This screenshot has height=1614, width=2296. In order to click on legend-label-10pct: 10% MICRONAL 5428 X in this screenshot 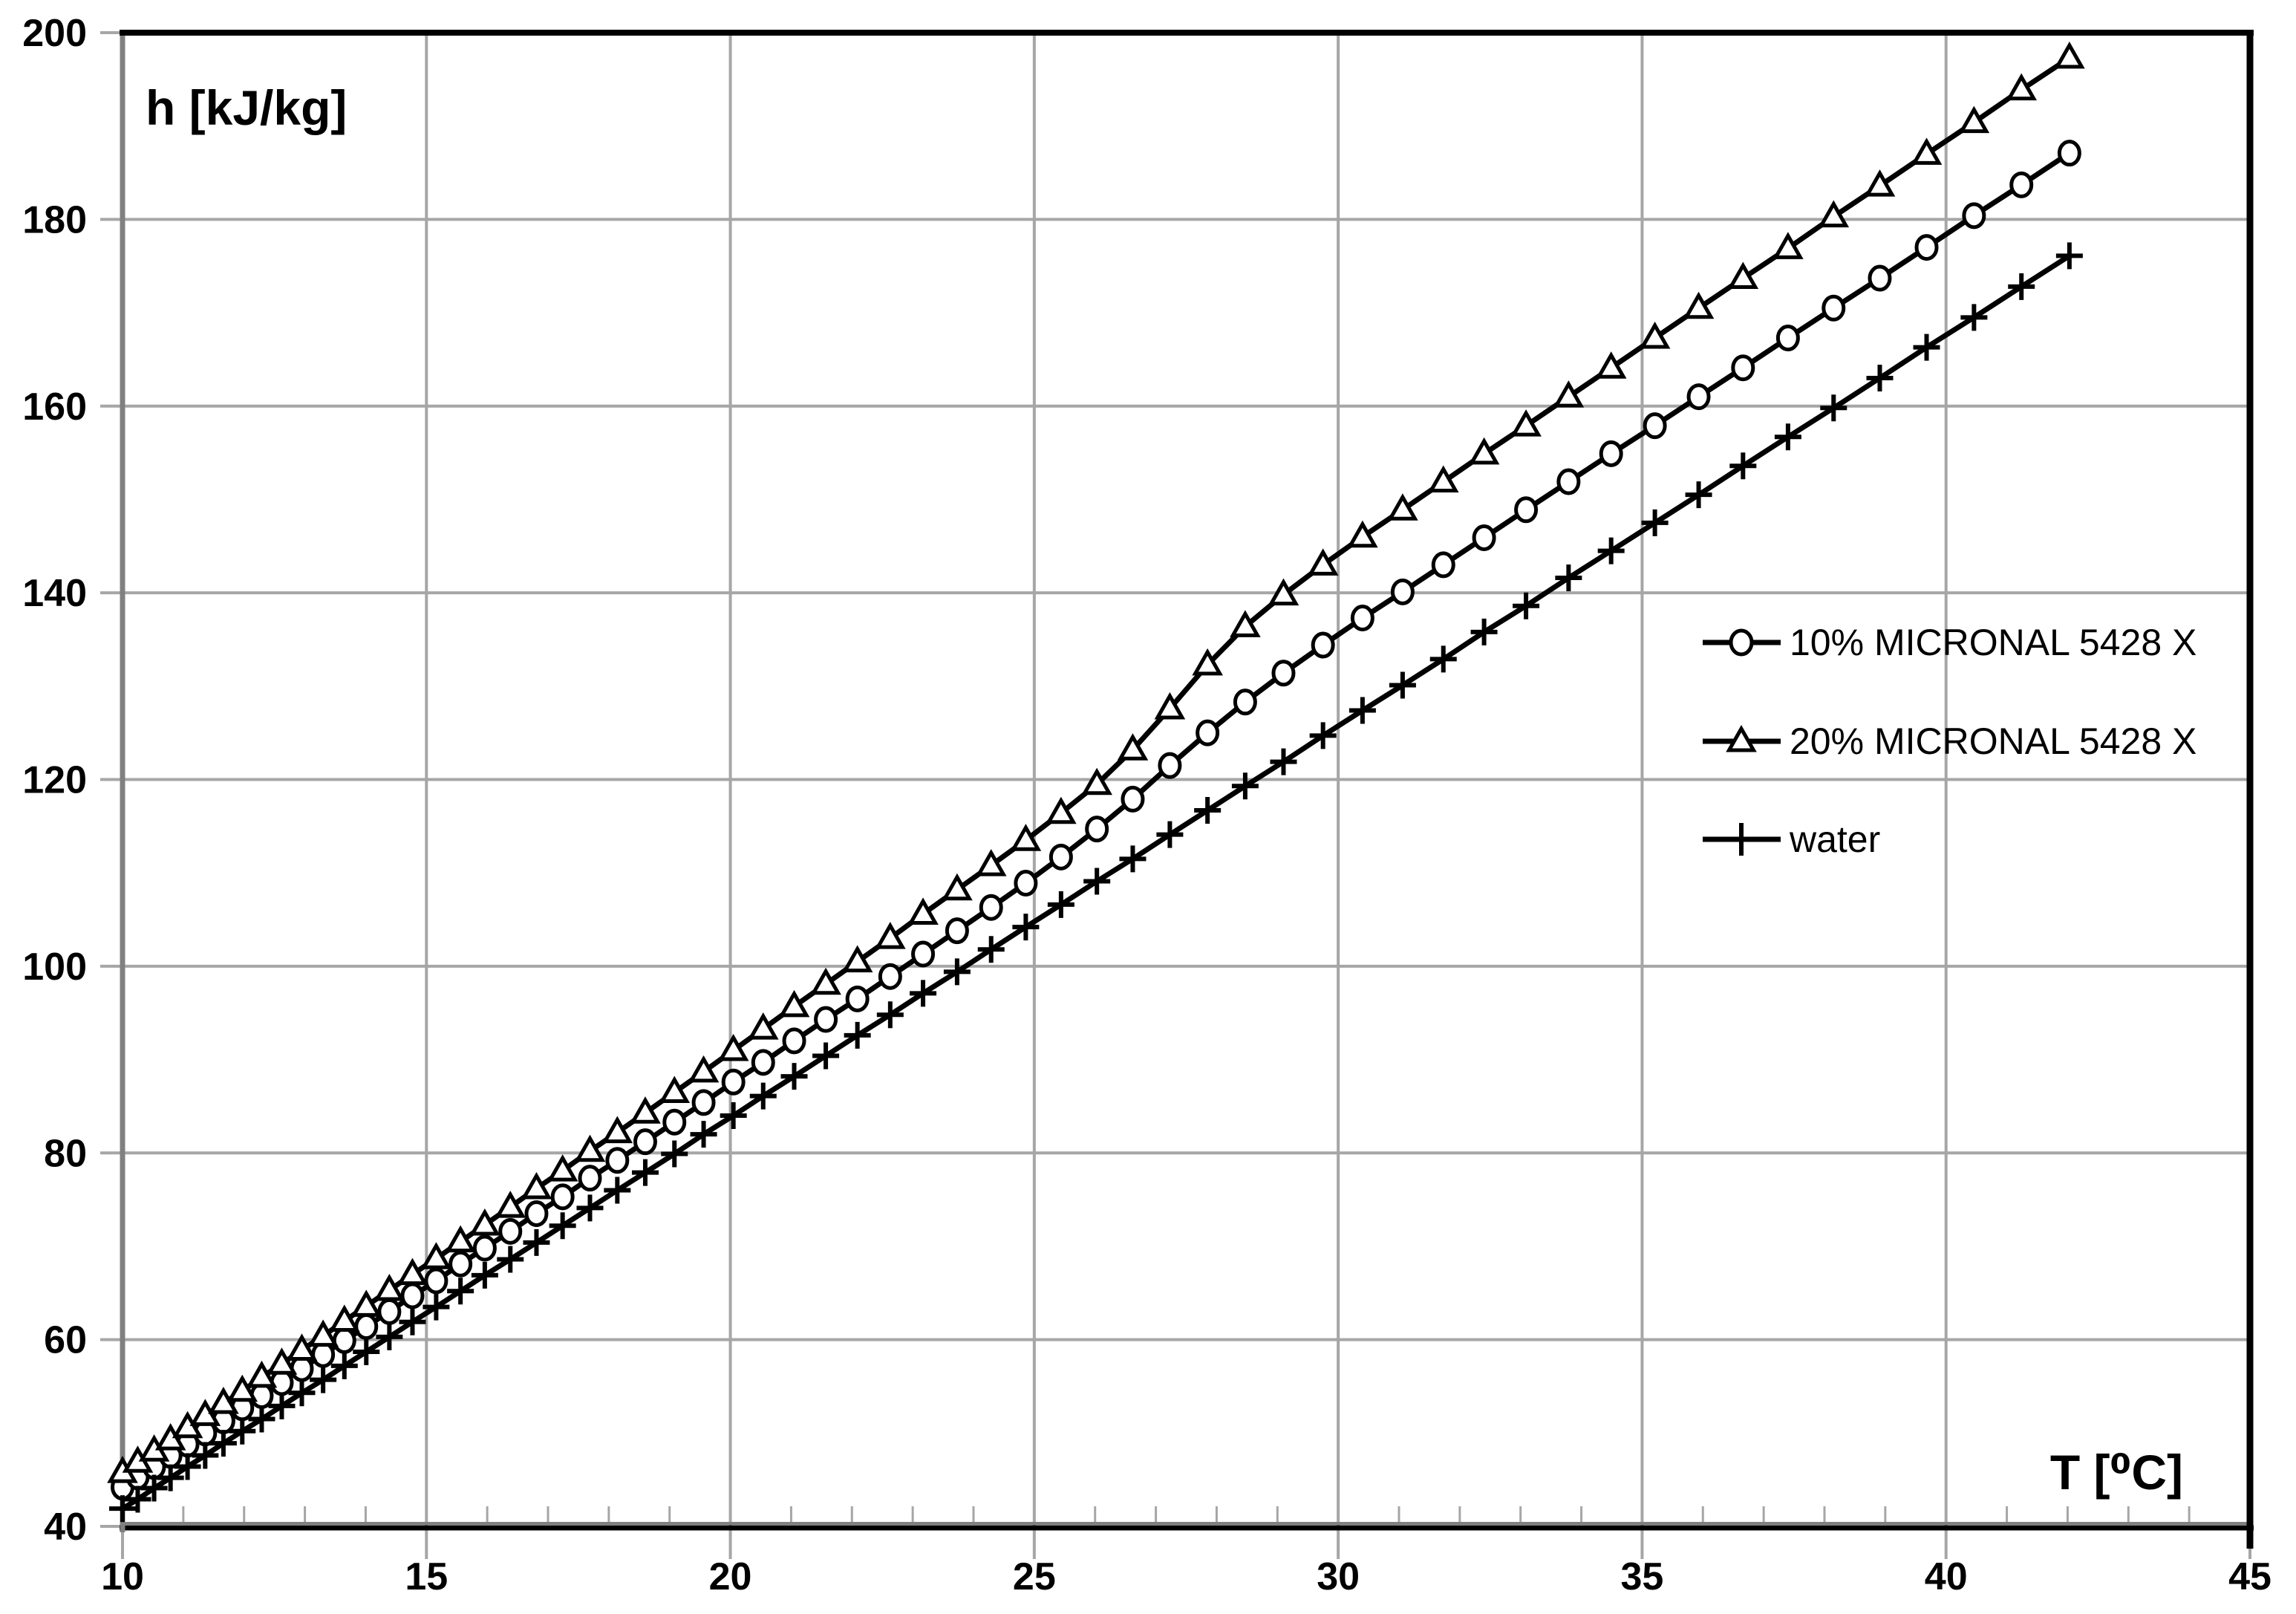, I will do `click(1993, 642)`.